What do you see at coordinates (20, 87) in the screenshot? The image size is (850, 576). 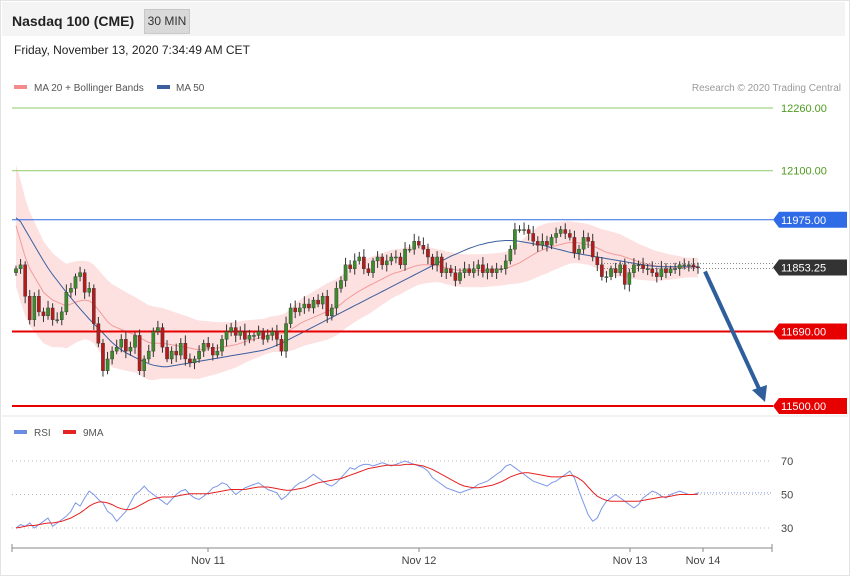 I see `legend-swatch-ma20` at bounding box center [20, 87].